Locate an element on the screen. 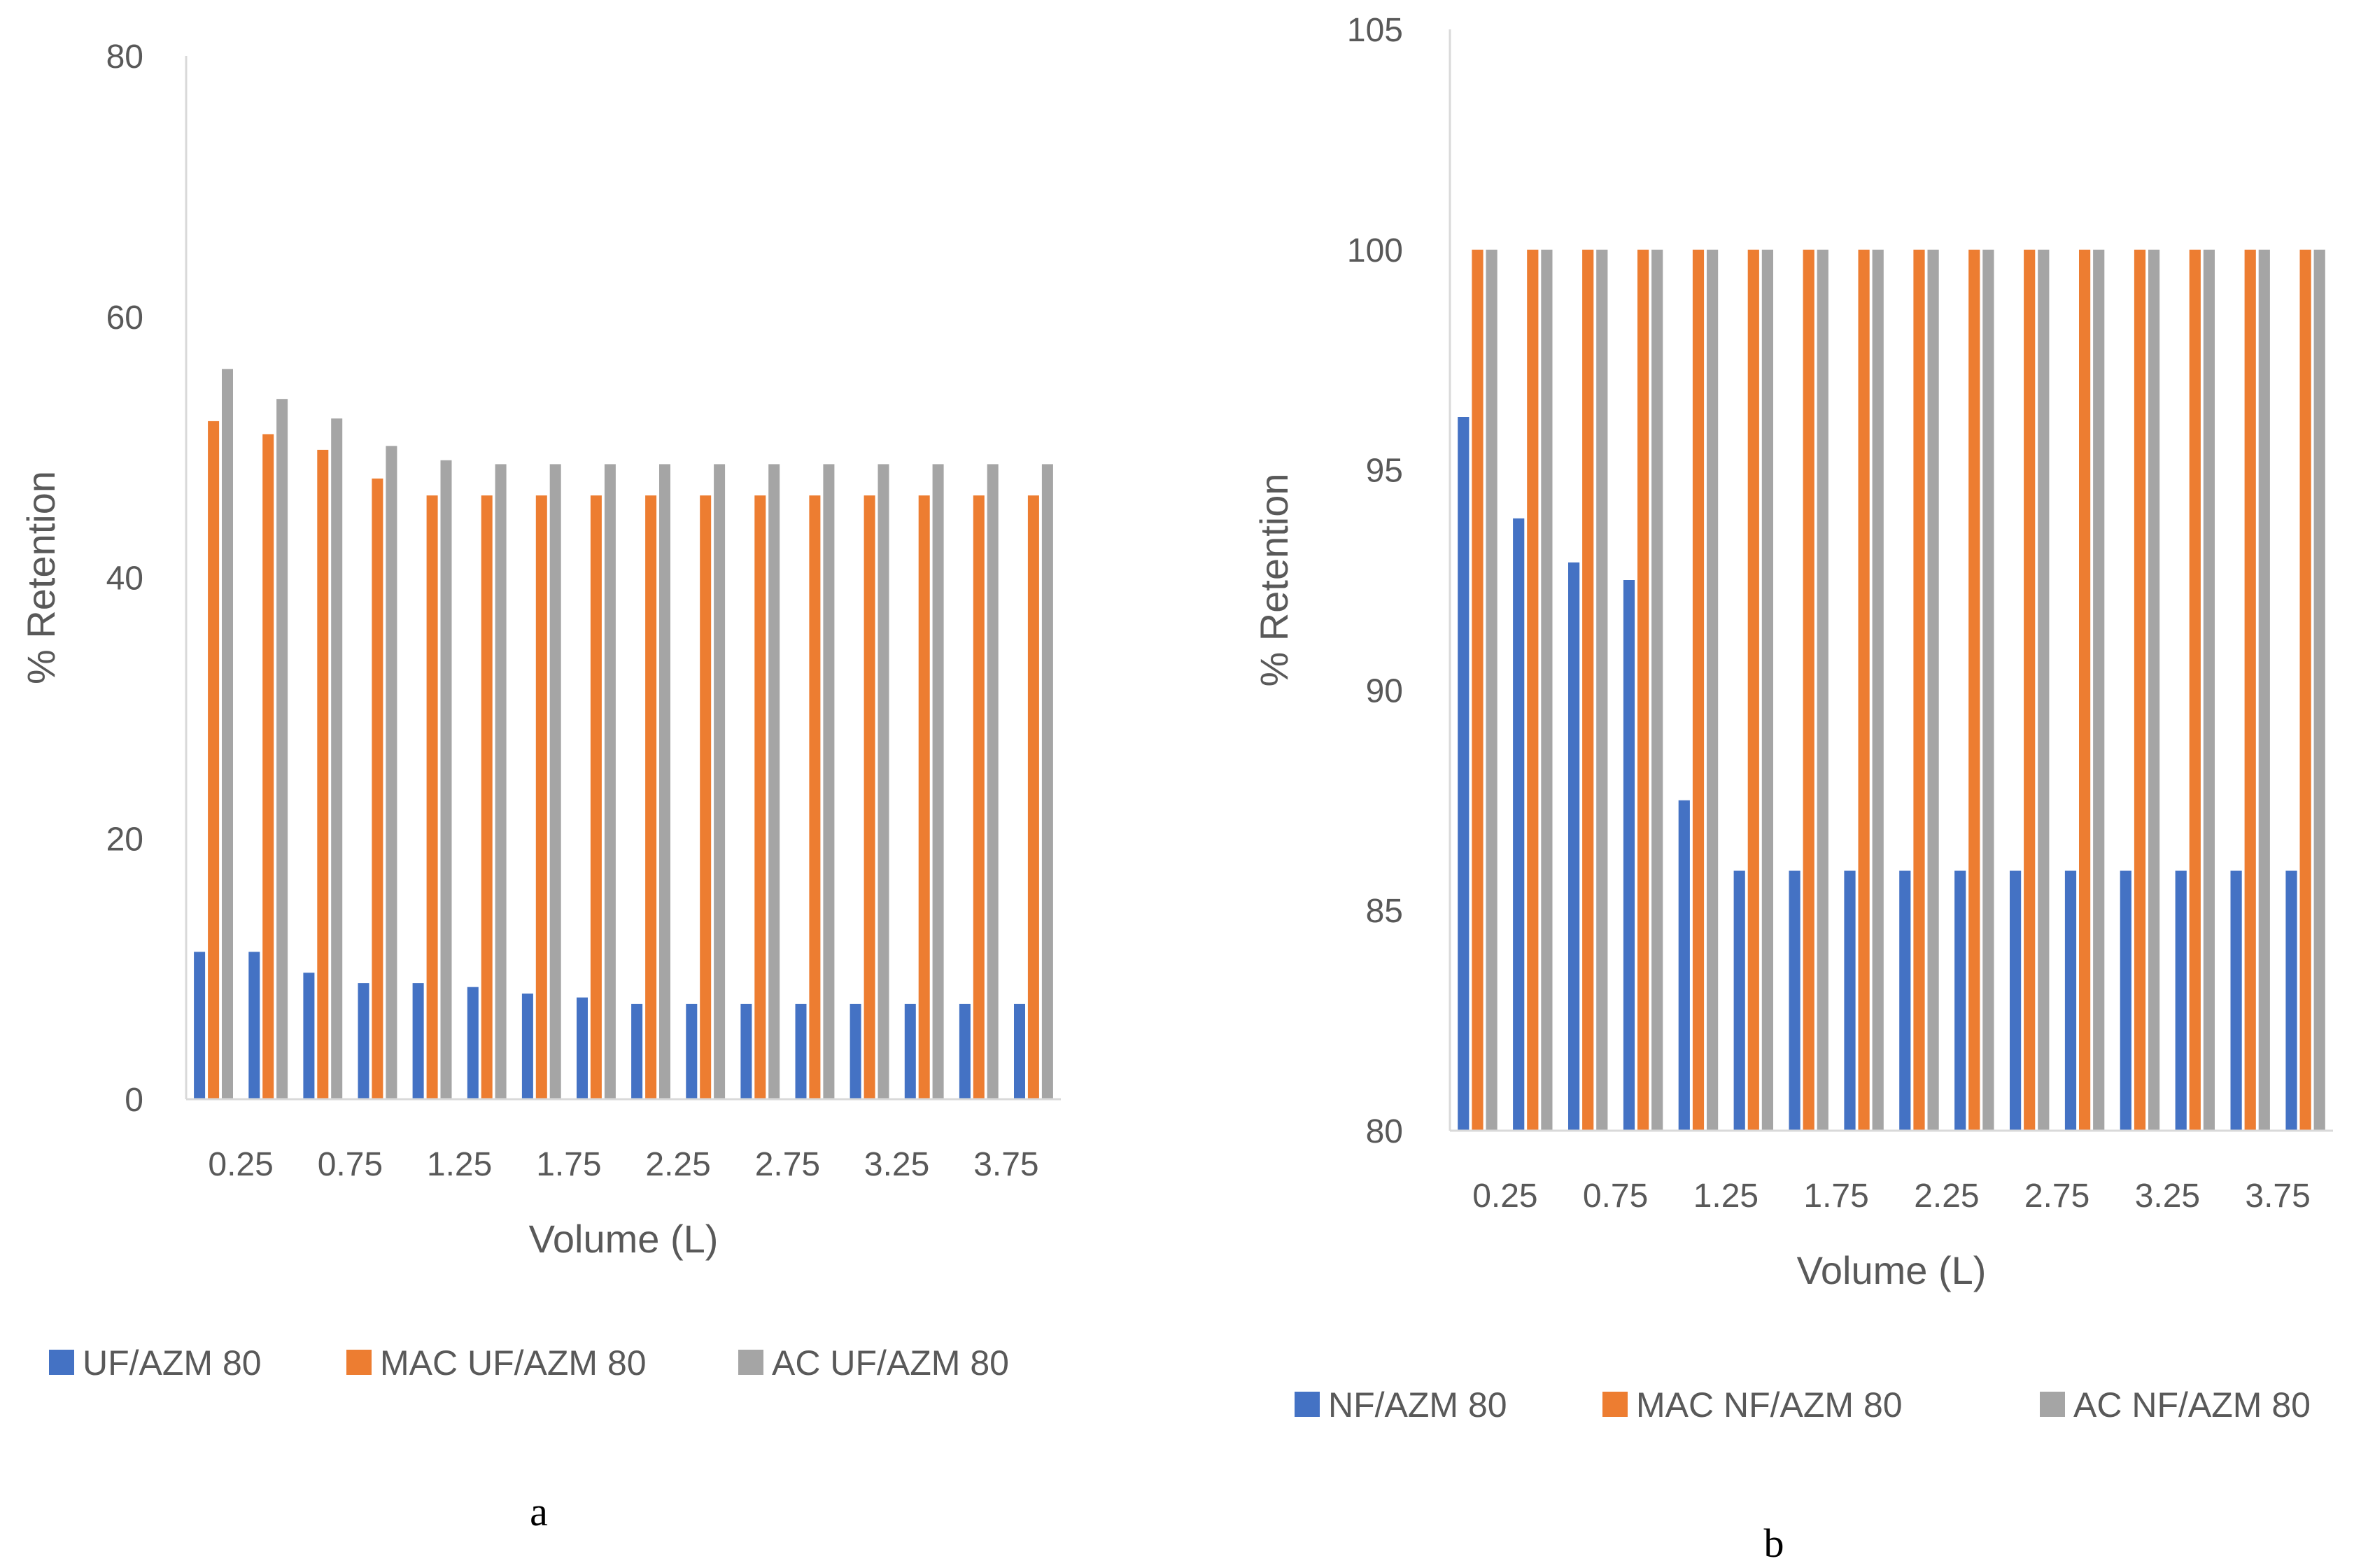 The height and width of the screenshot is (1568, 2368). y-tick-label: 20 is located at coordinates (124, 839).